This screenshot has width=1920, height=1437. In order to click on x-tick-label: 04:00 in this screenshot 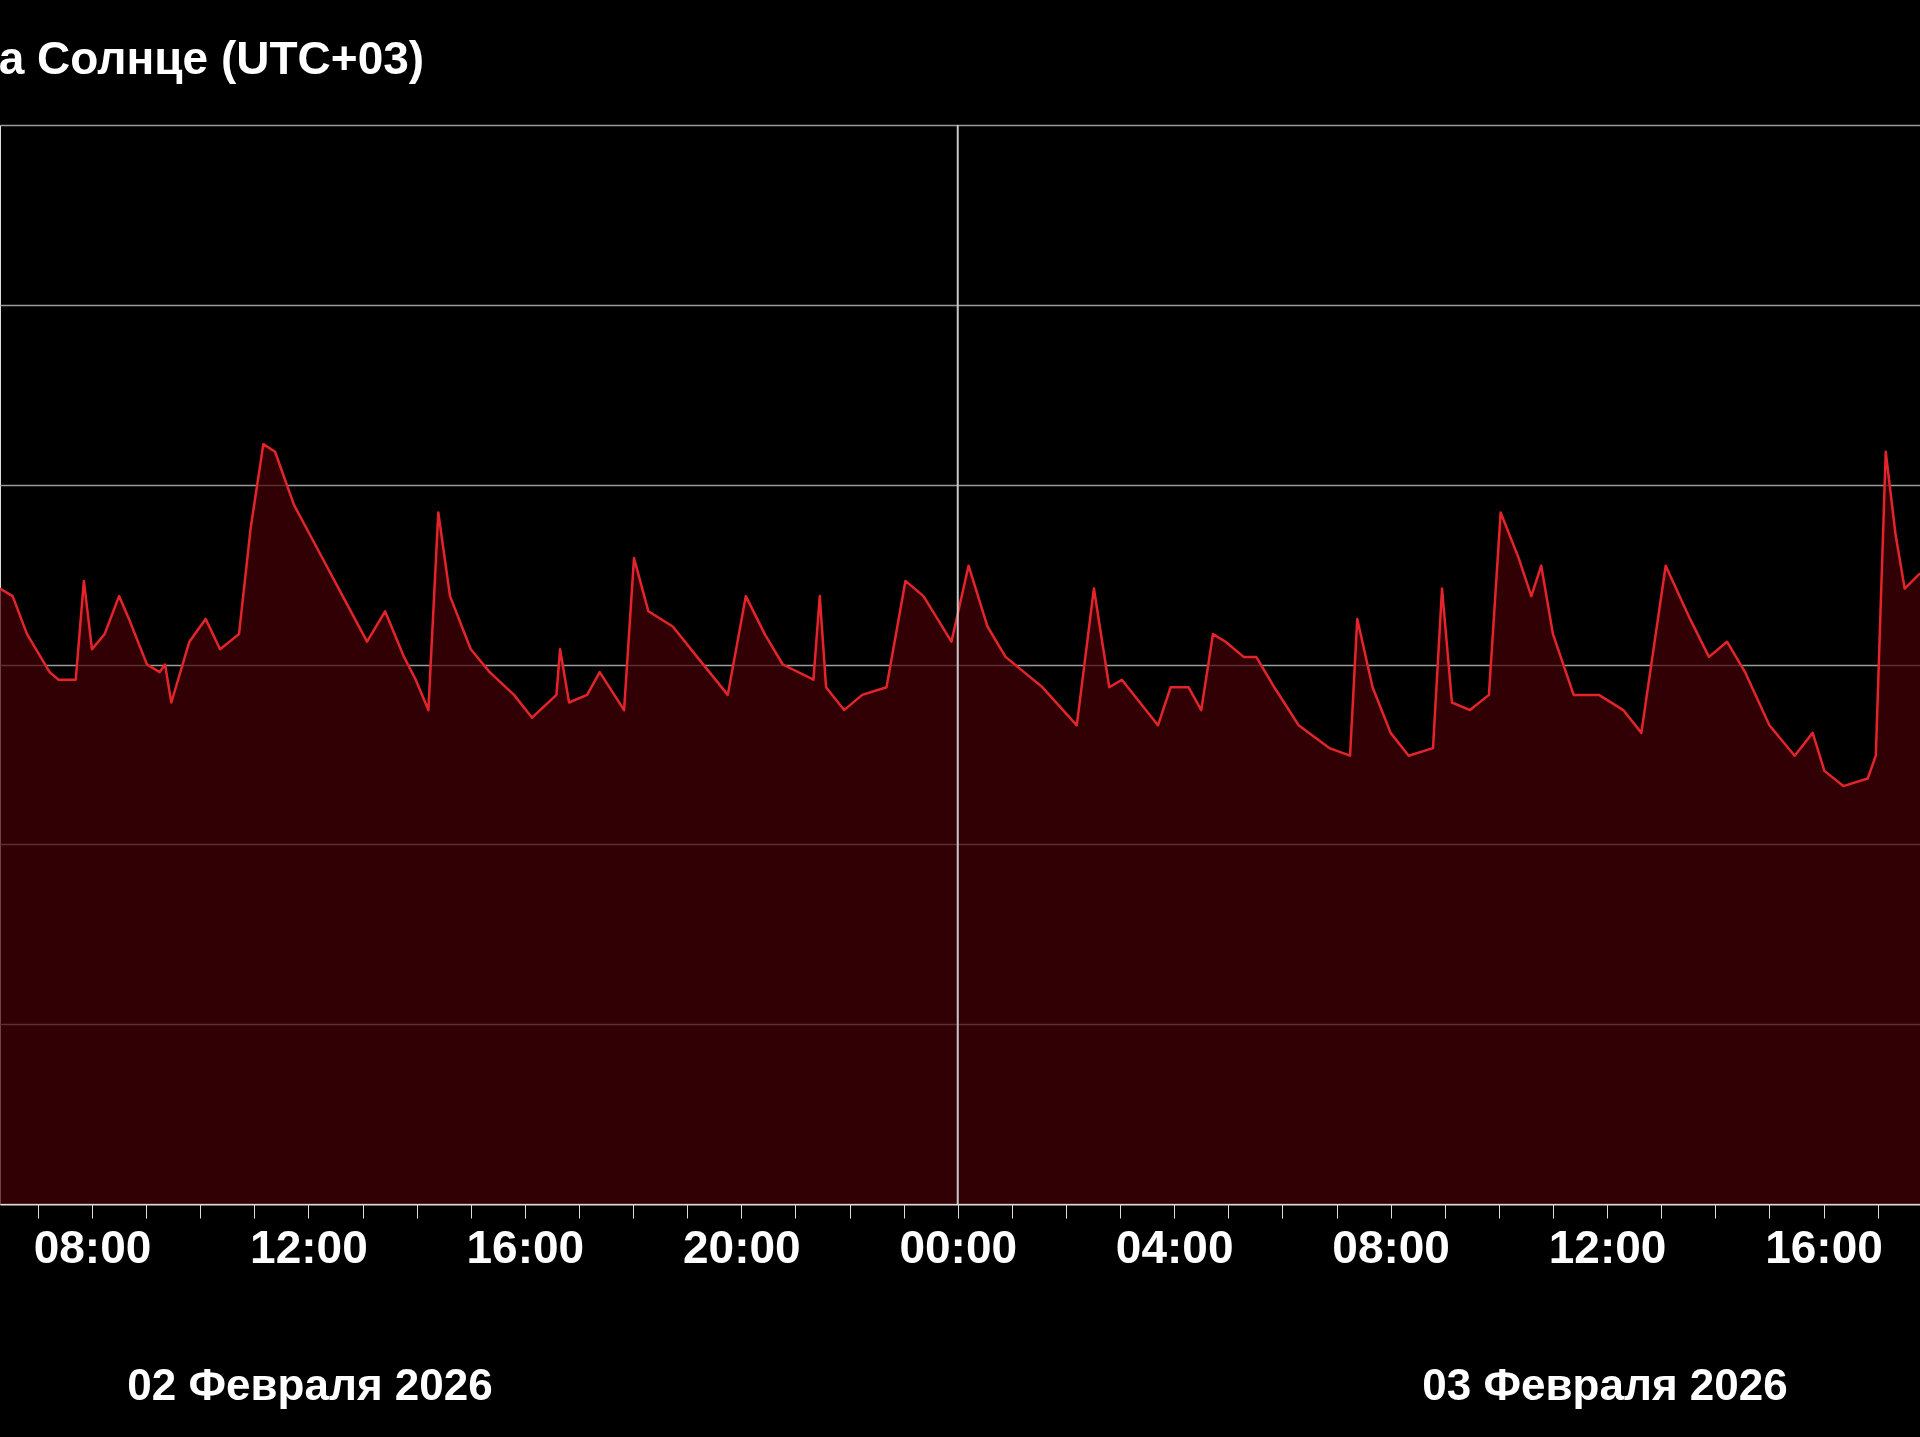, I will do `click(1174, 1246)`.